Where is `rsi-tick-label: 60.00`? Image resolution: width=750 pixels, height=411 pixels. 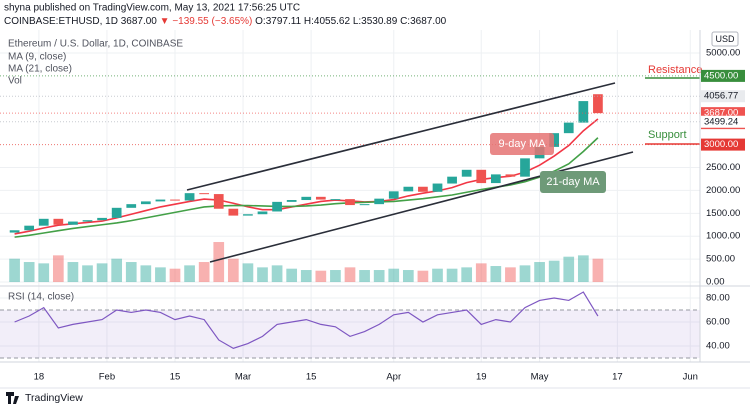 rsi-tick-label: 60.00 is located at coordinates (718, 322).